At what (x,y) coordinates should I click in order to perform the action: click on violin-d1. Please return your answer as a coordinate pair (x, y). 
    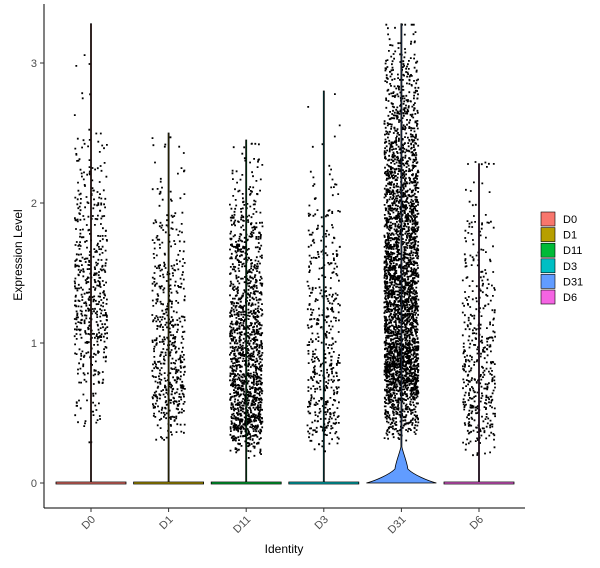
    Looking at the image, I should click on (168, 308).